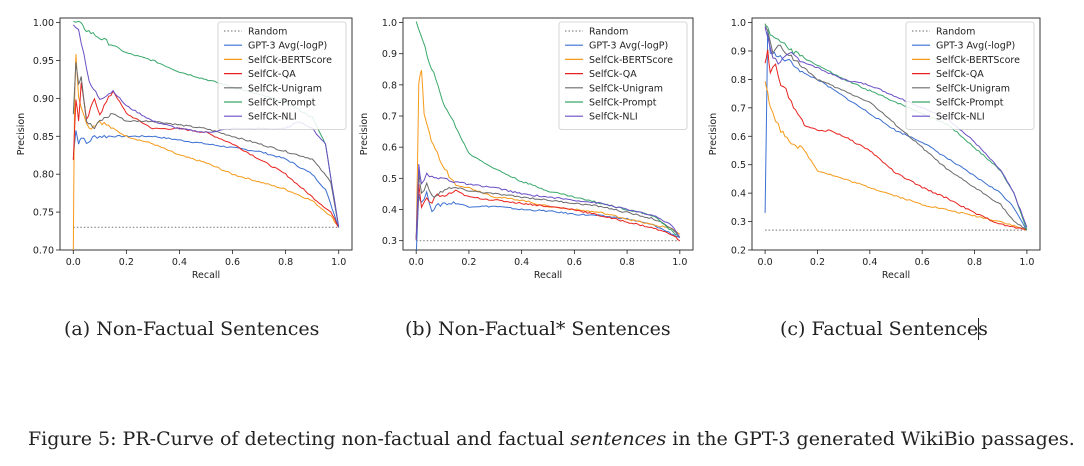 The height and width of the screenshot is (466, 1084). Describe the element at coordinates (538, 329) in the screenshot. I see `subcaption-b: (b) Non-Factual* Sentences` at that location.